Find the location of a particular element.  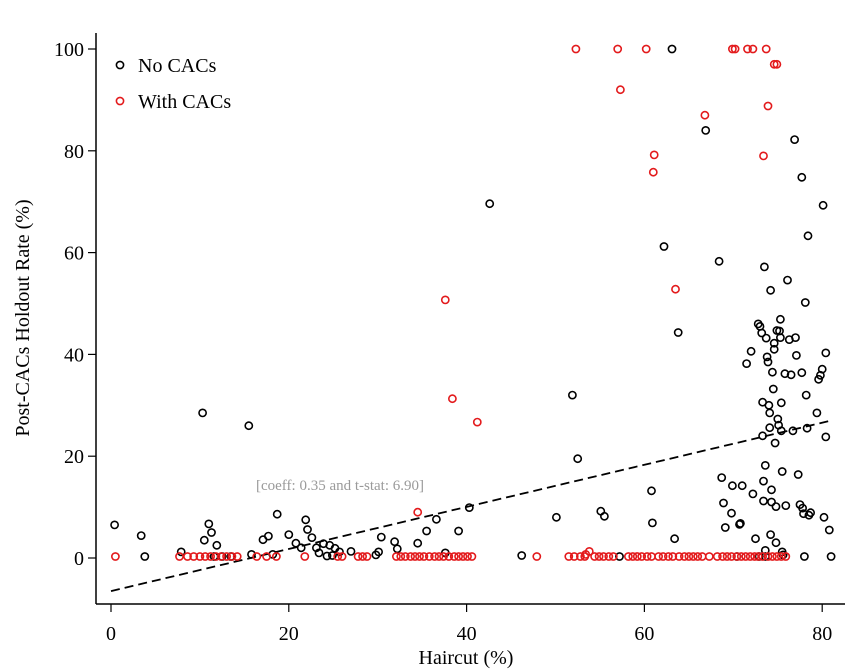

x-tick-label: 80 is located at coordinates (822, 634).